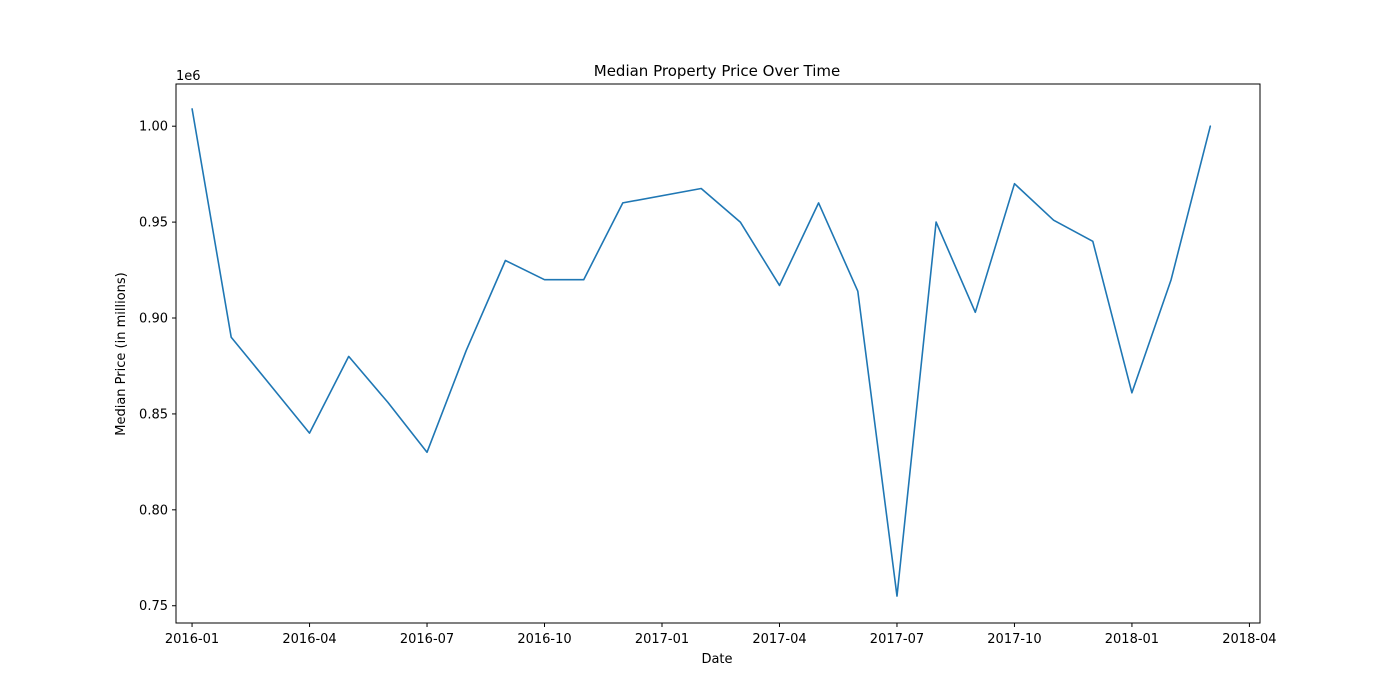  What do you see at coordinates (779, 639) in the screenshot?
I see `x-tick-label: 2017-04` at bounding box center [779, 639].